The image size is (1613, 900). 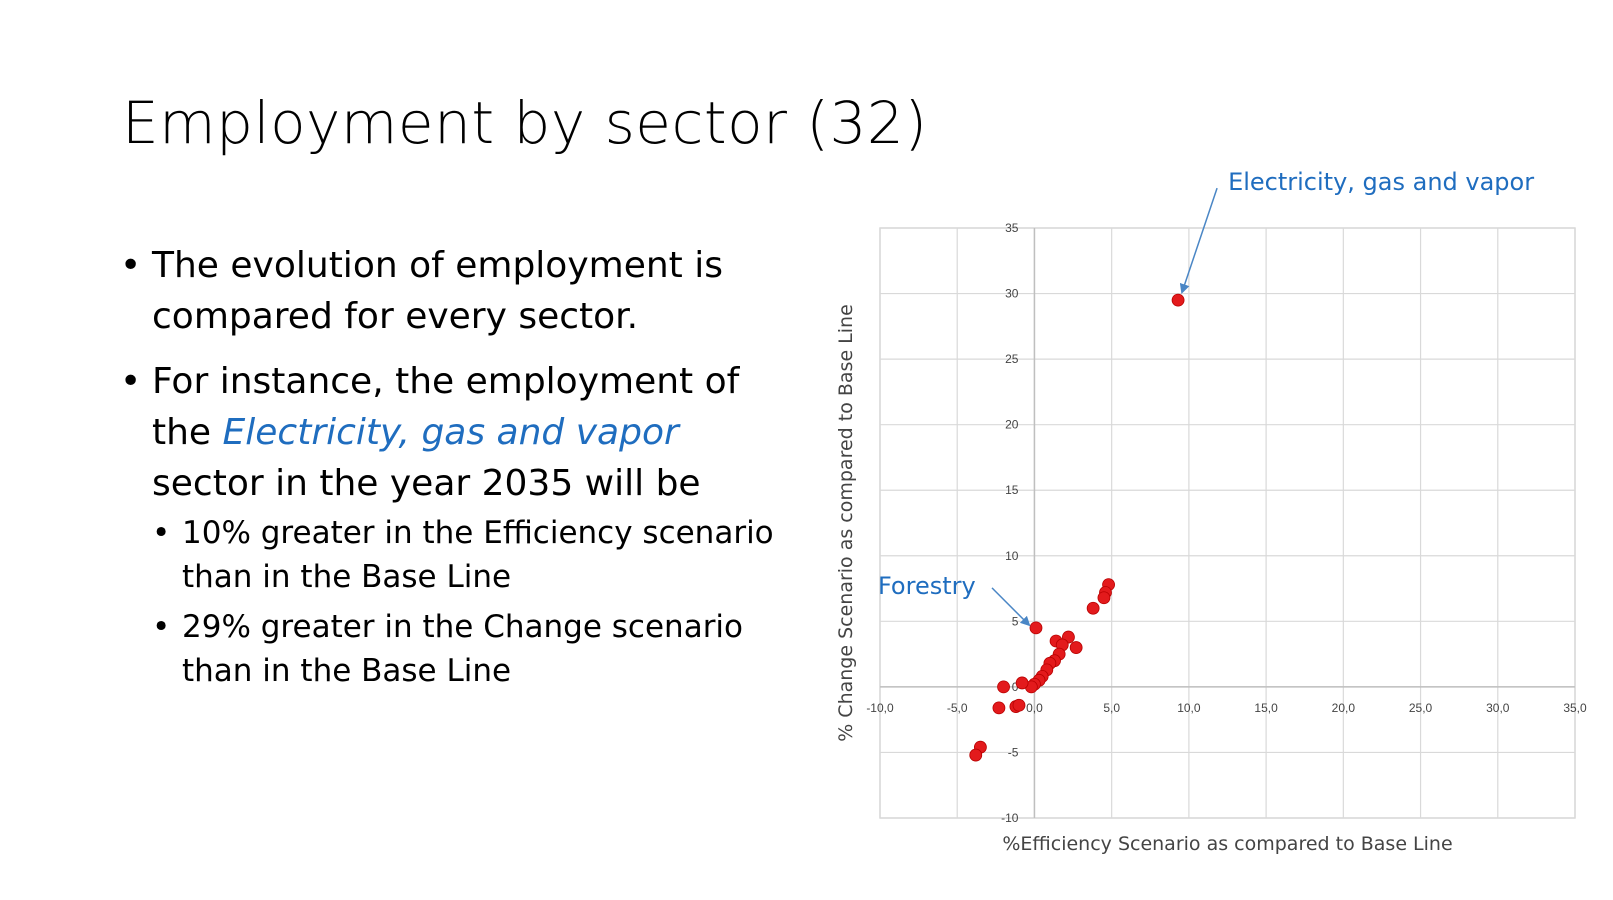 I want to click on sector-highlight: Electricity, gas and vapor, so click(x=450, y=432).